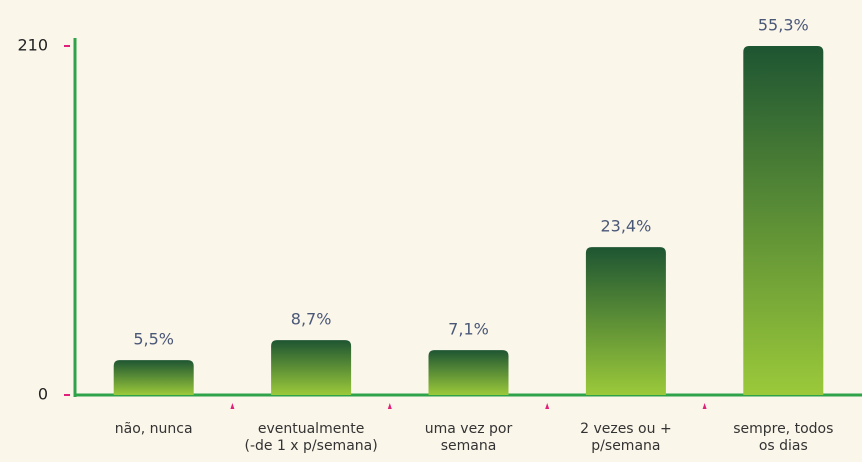 This screenshot has width=862, height=462. What do you see at coordinates (625, 226) in the screenshot?
I see `value-label: 23,4%` at bounding box center [625, 226].